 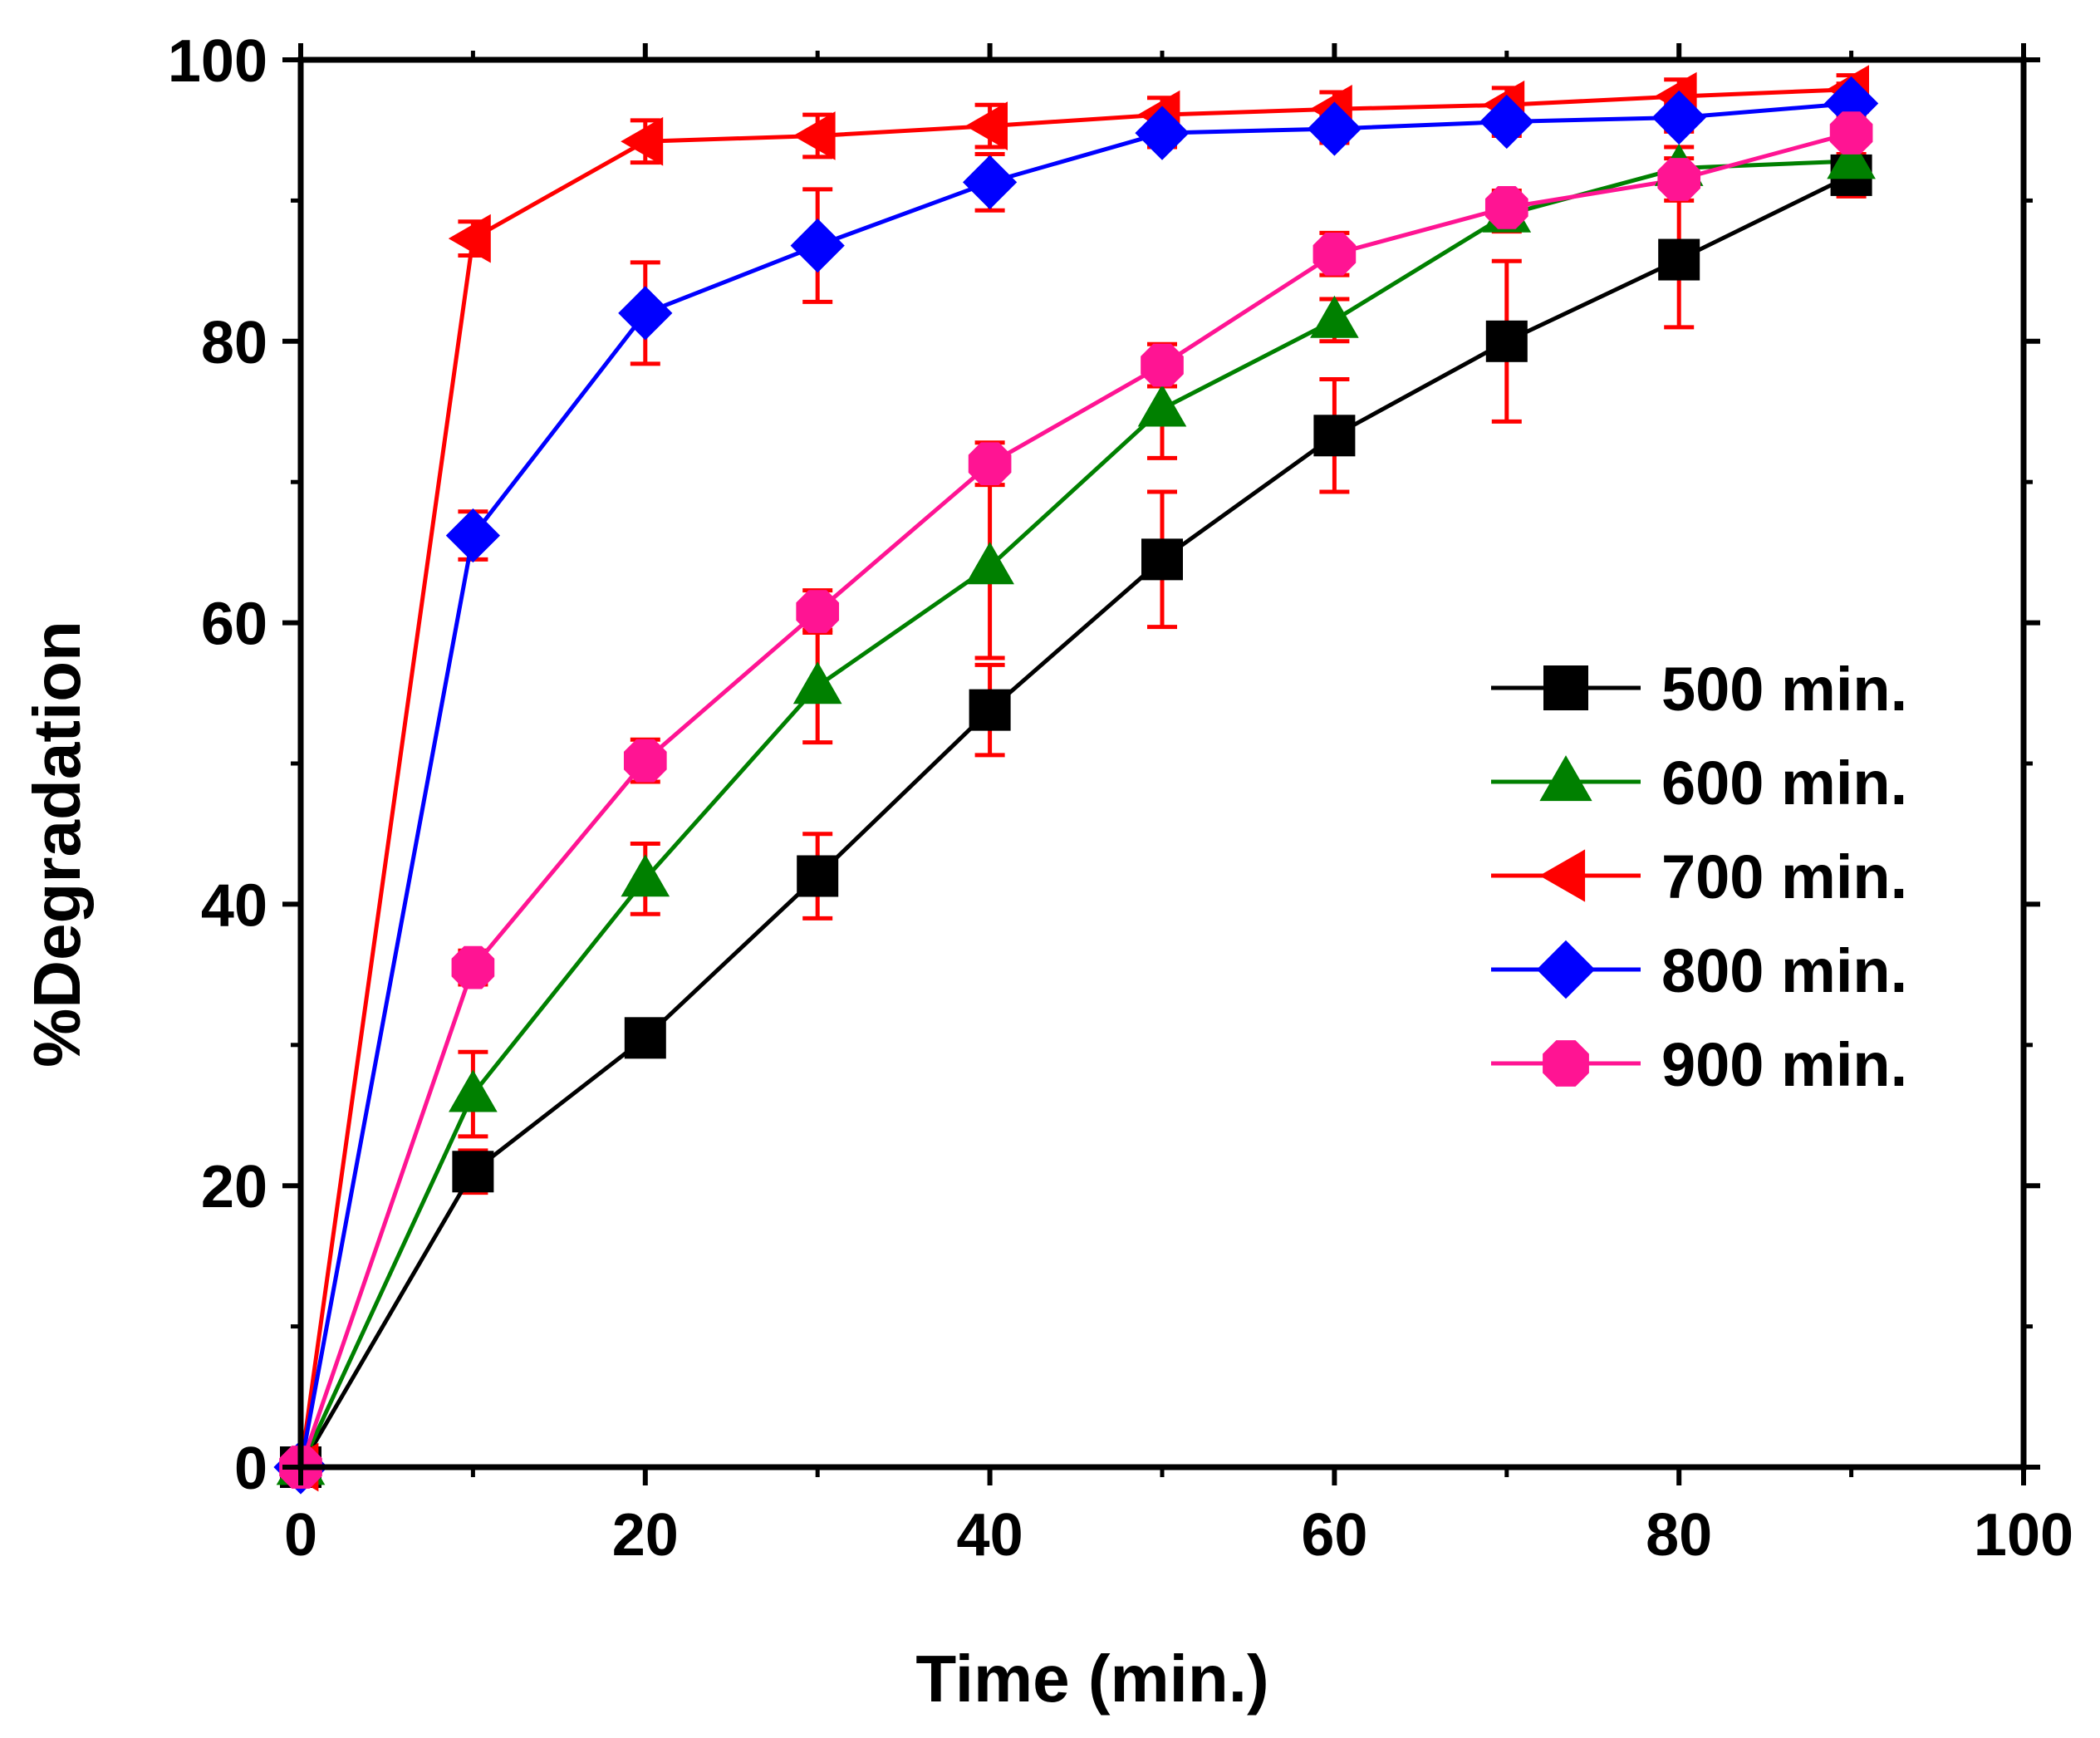 What do you see at coordinates (990, 1535) in the screenshot?
I see `x-tick-label: 40` at bounding box center [990, 1535].